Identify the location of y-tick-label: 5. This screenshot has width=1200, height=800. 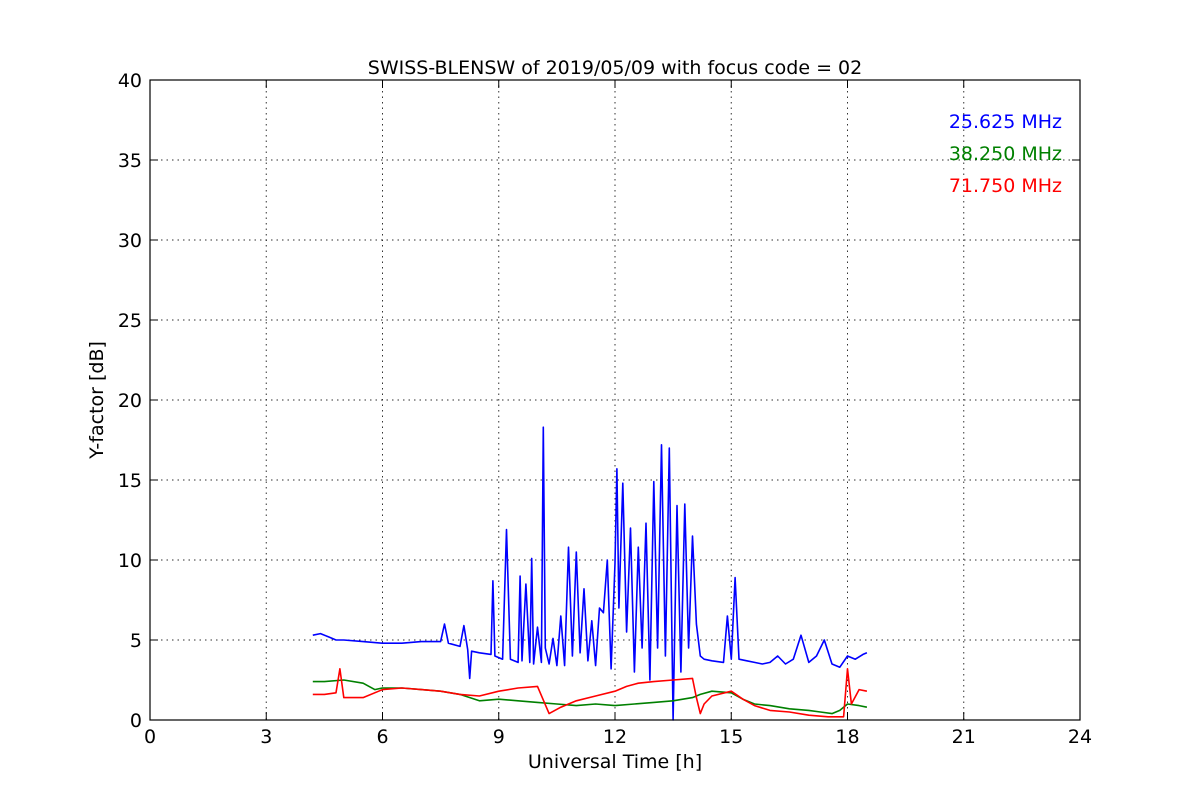
(136, 641).